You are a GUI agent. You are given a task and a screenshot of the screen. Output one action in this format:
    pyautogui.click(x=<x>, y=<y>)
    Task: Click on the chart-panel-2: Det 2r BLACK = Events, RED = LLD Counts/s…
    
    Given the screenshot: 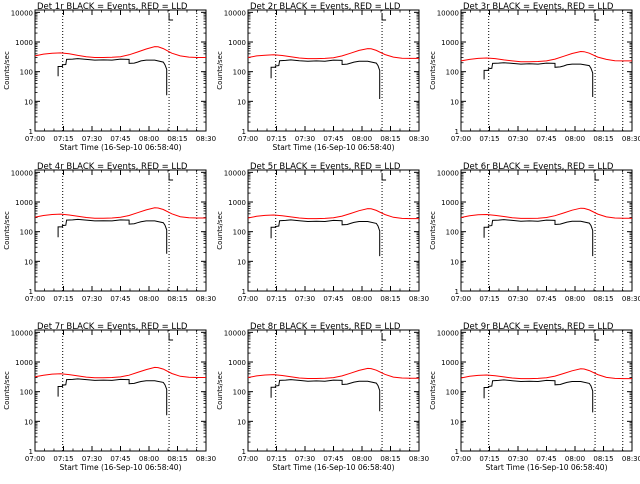 What is the action you would take?
    pyautogui.click(x=322, y=77)
    